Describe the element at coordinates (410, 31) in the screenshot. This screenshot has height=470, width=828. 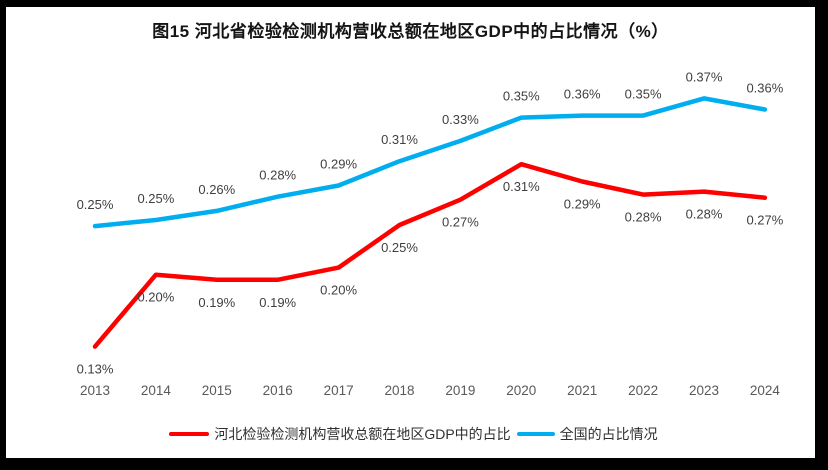
I see `chart-title: 图15 河北省检验检测机构营收总额在地区GDP中的占比情况（%）` at that location.